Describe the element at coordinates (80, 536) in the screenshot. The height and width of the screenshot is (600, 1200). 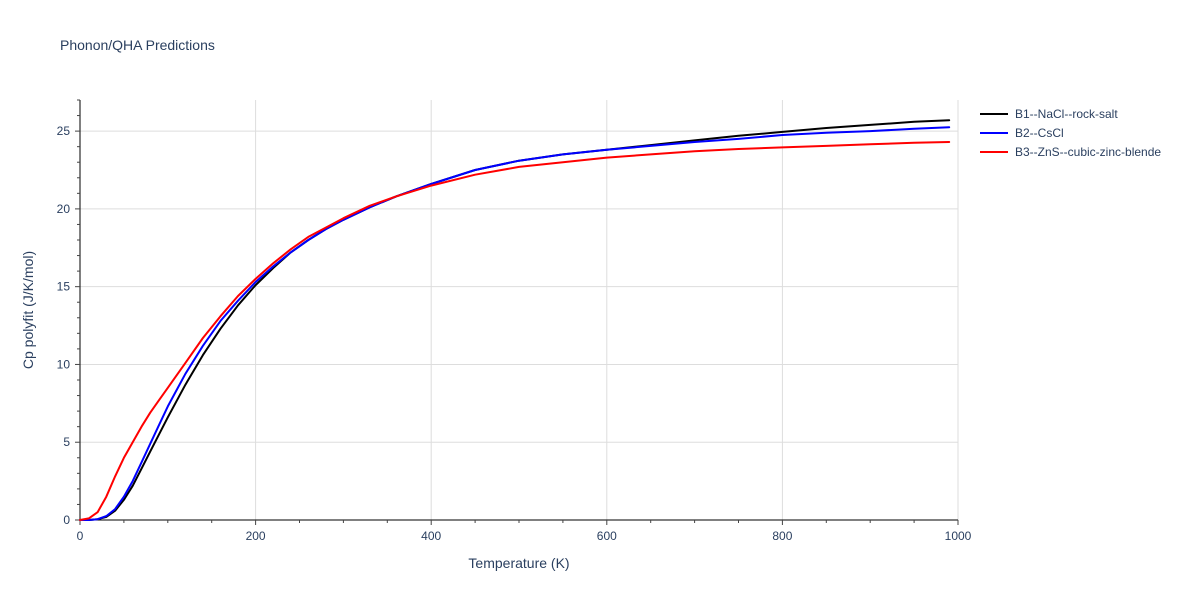
I see `x-tick-label: 0` at that location.